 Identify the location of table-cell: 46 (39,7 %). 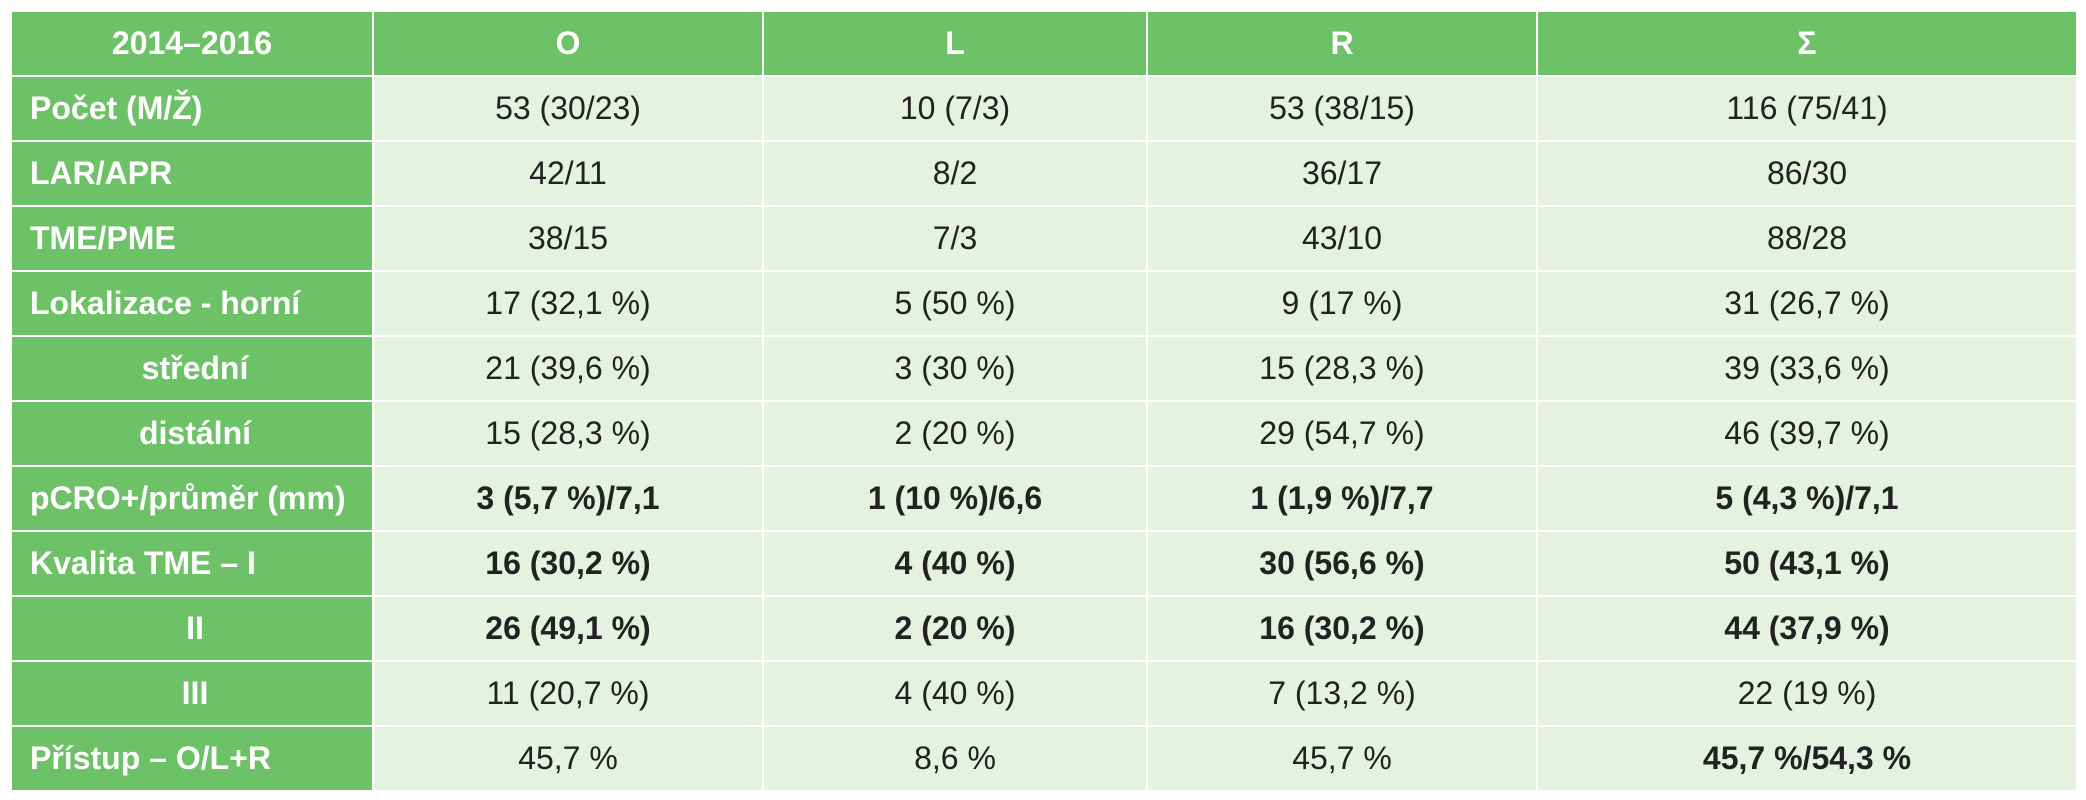
(1807, 433).